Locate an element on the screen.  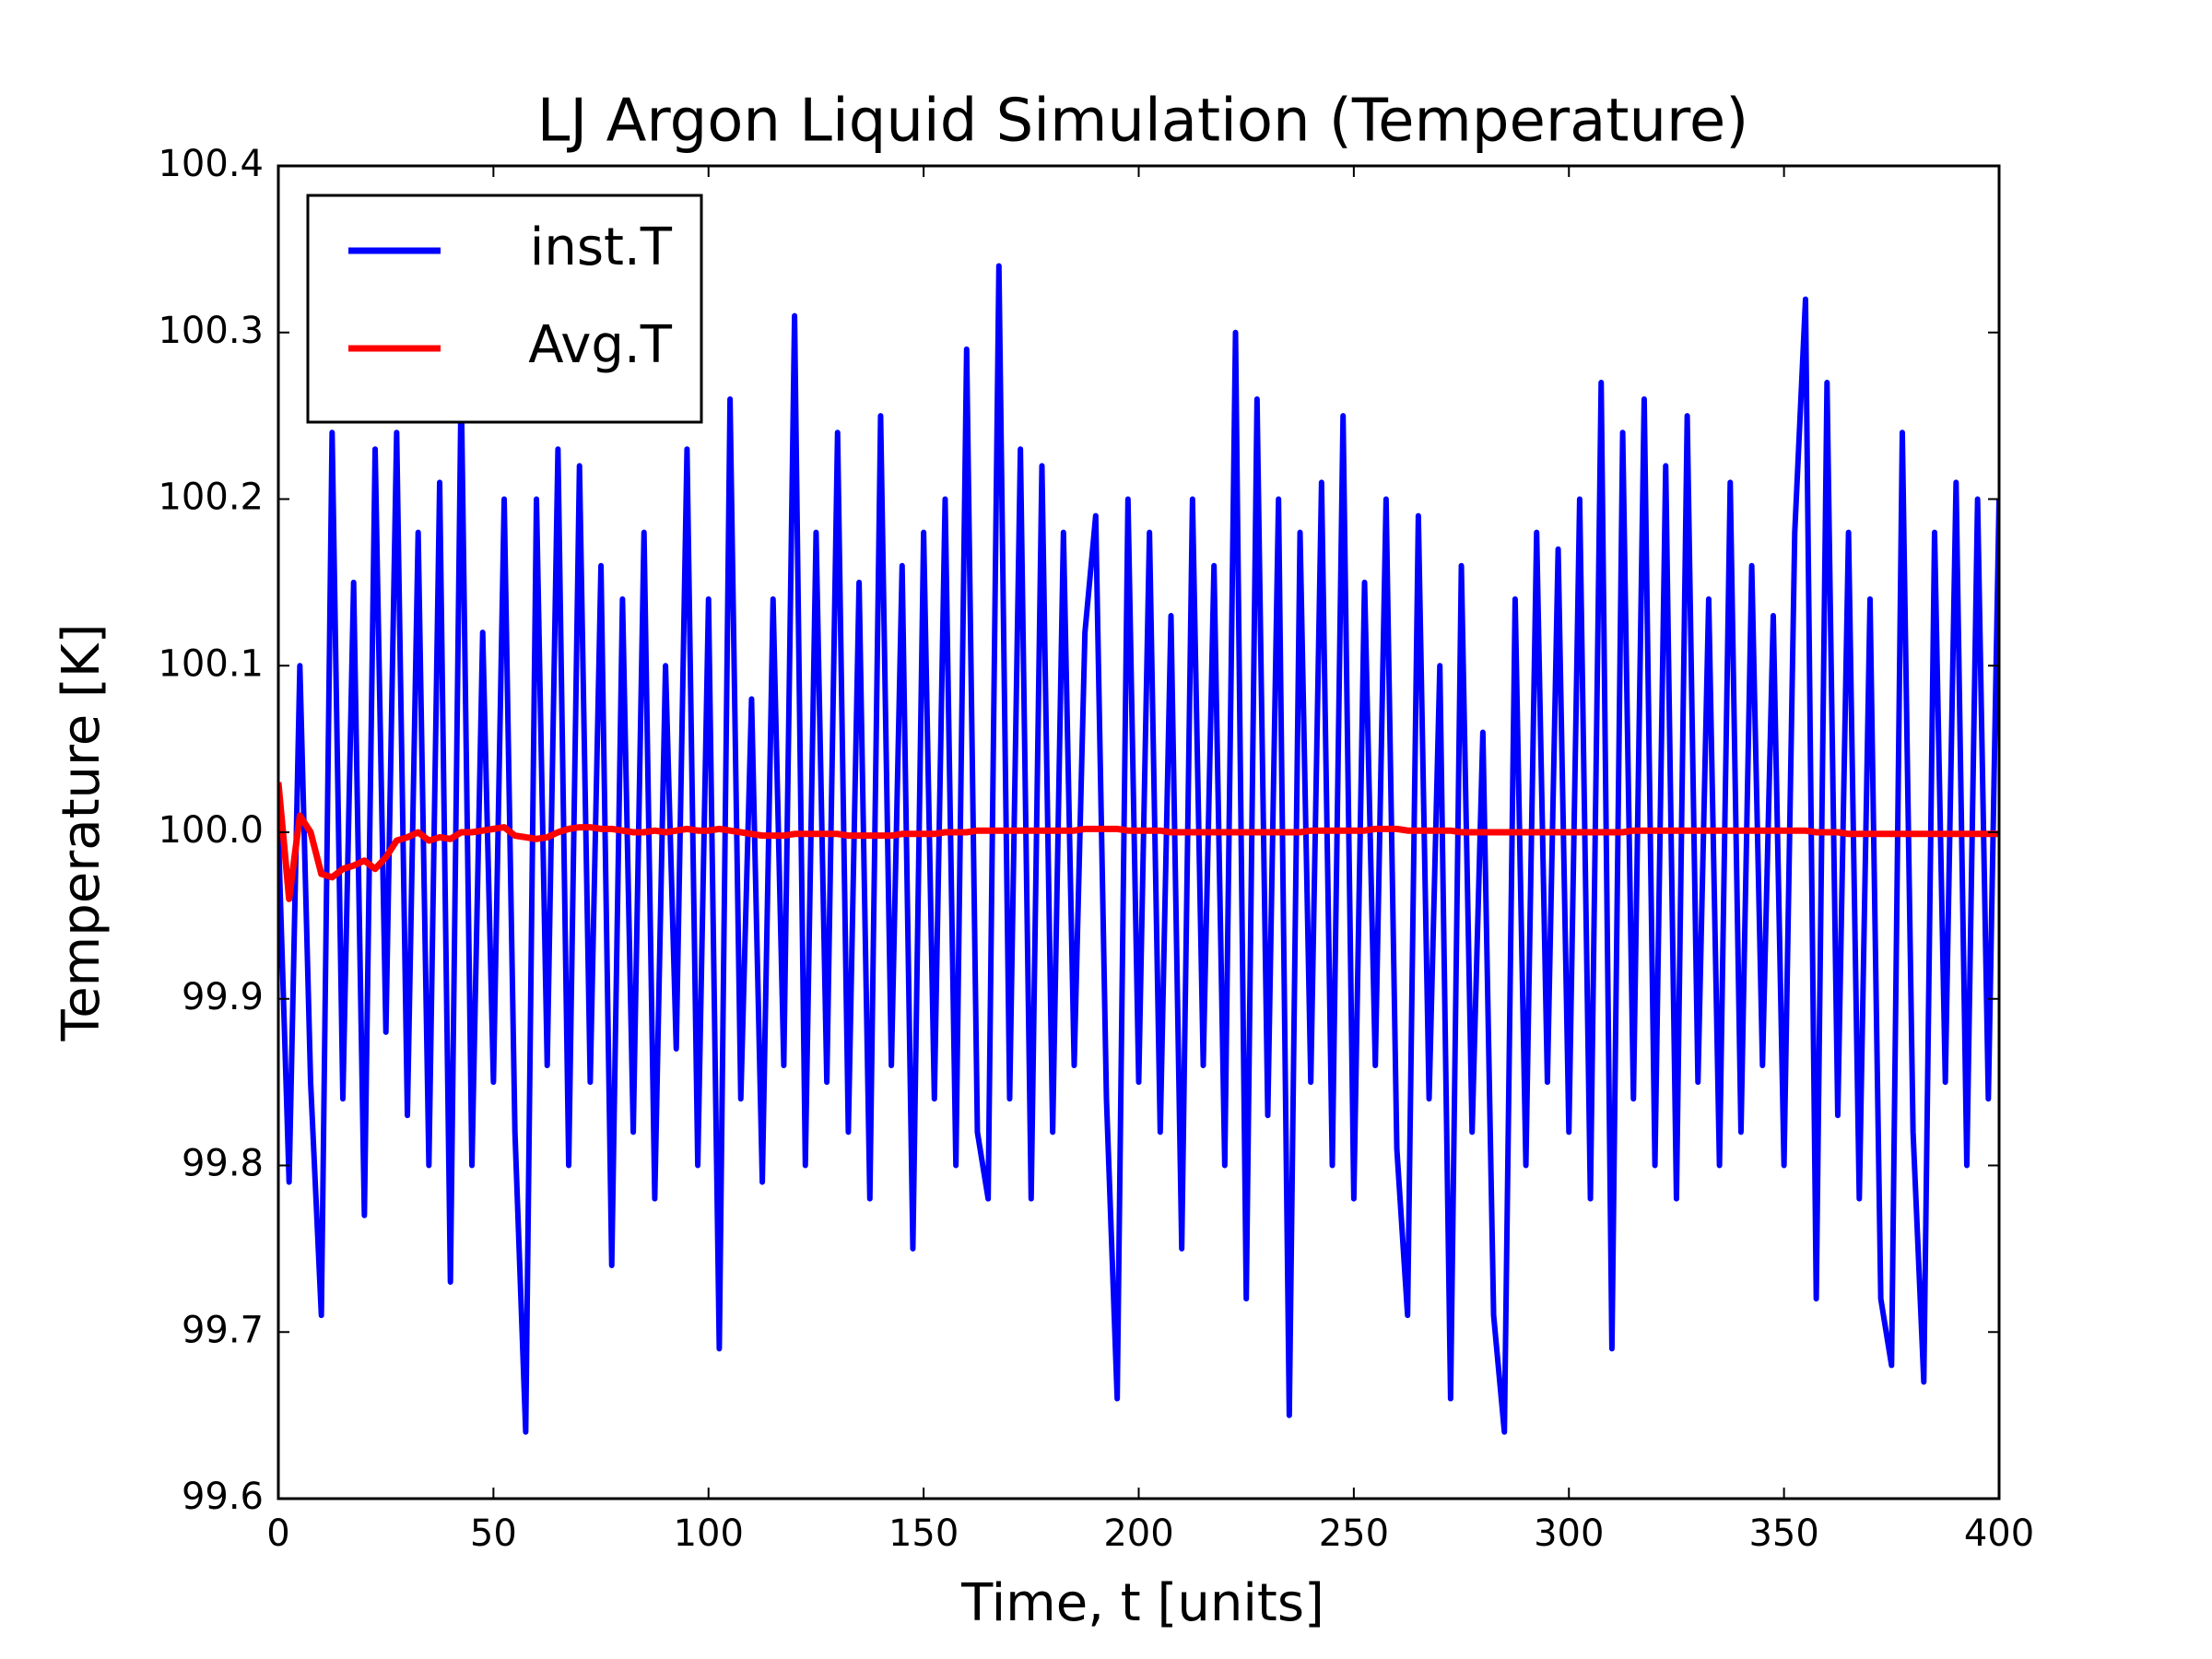
data-line is located at coordinates (1138, 842).